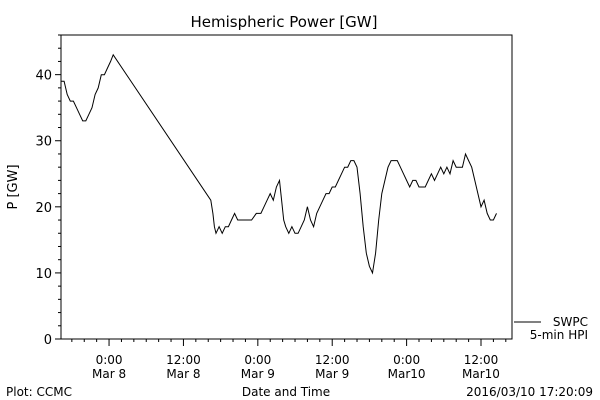  I want to click on y-tick-label: 10, so click(43, 274).